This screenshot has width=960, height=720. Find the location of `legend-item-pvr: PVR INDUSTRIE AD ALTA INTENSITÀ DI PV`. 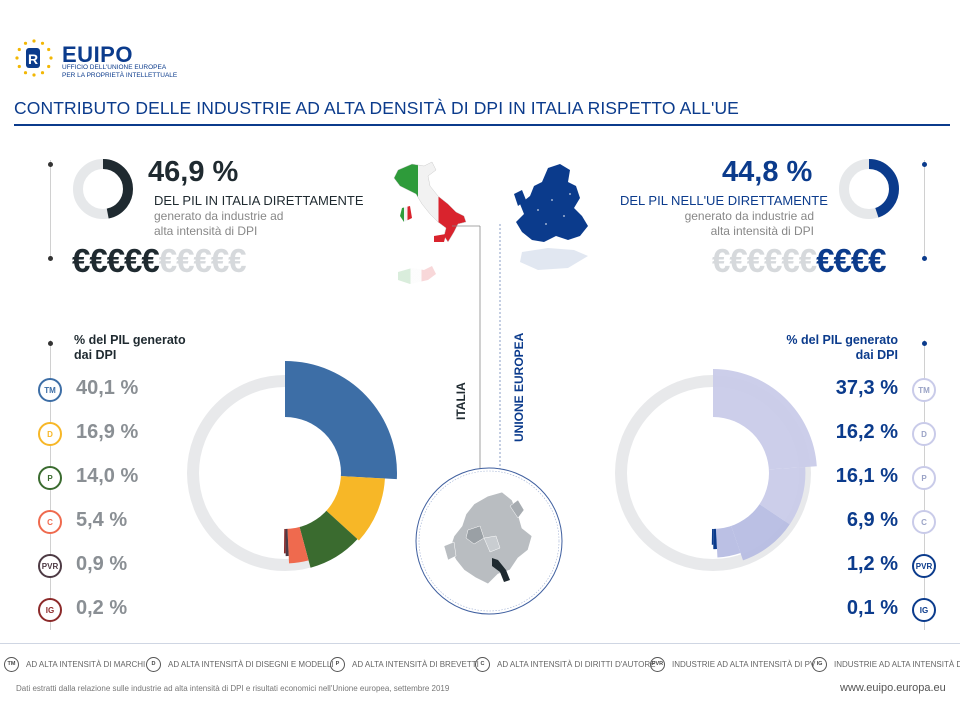

legend-item-pvr: PVR INDUSTRIE AD ALTA INTENSITÀ DI PV is located at coordinates (732, 664).